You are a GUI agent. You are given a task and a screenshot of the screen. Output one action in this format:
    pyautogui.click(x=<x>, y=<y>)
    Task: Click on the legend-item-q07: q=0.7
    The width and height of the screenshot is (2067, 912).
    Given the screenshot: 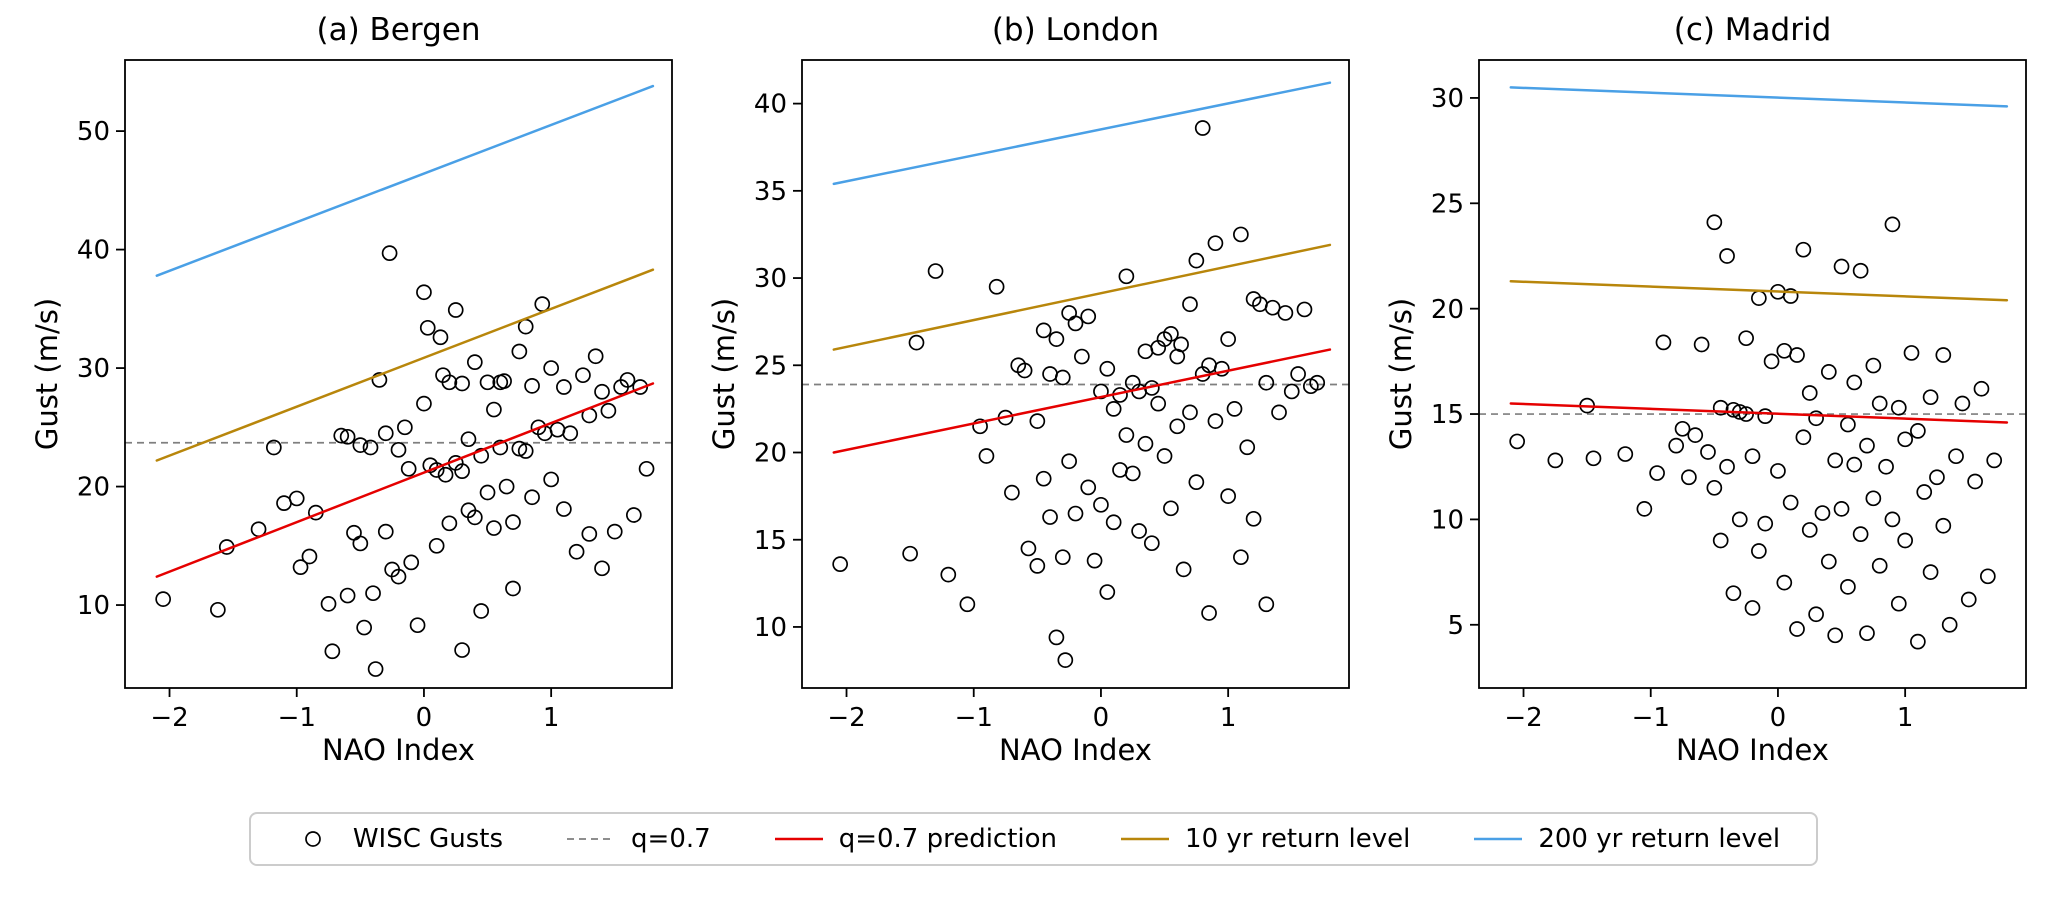 What is the action you would take?
    pyautogui.click(x=638, y=839)
    